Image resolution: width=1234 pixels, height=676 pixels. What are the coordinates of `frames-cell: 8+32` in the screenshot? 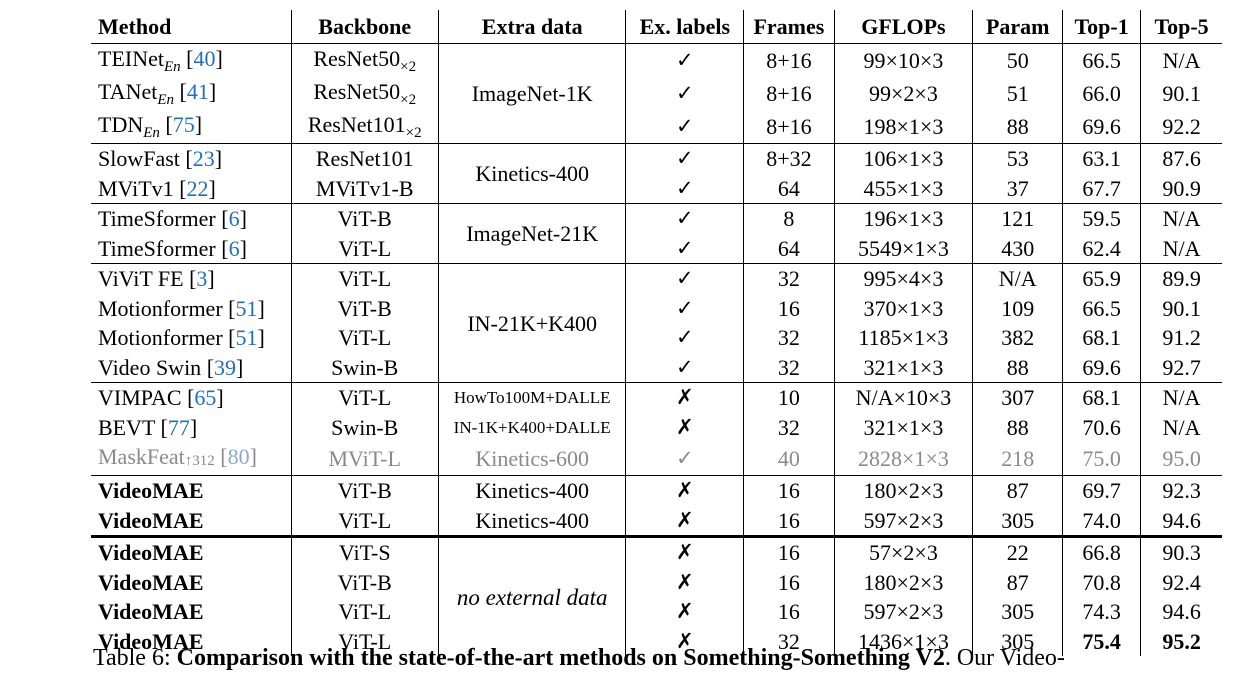 It's located at (789, 158).